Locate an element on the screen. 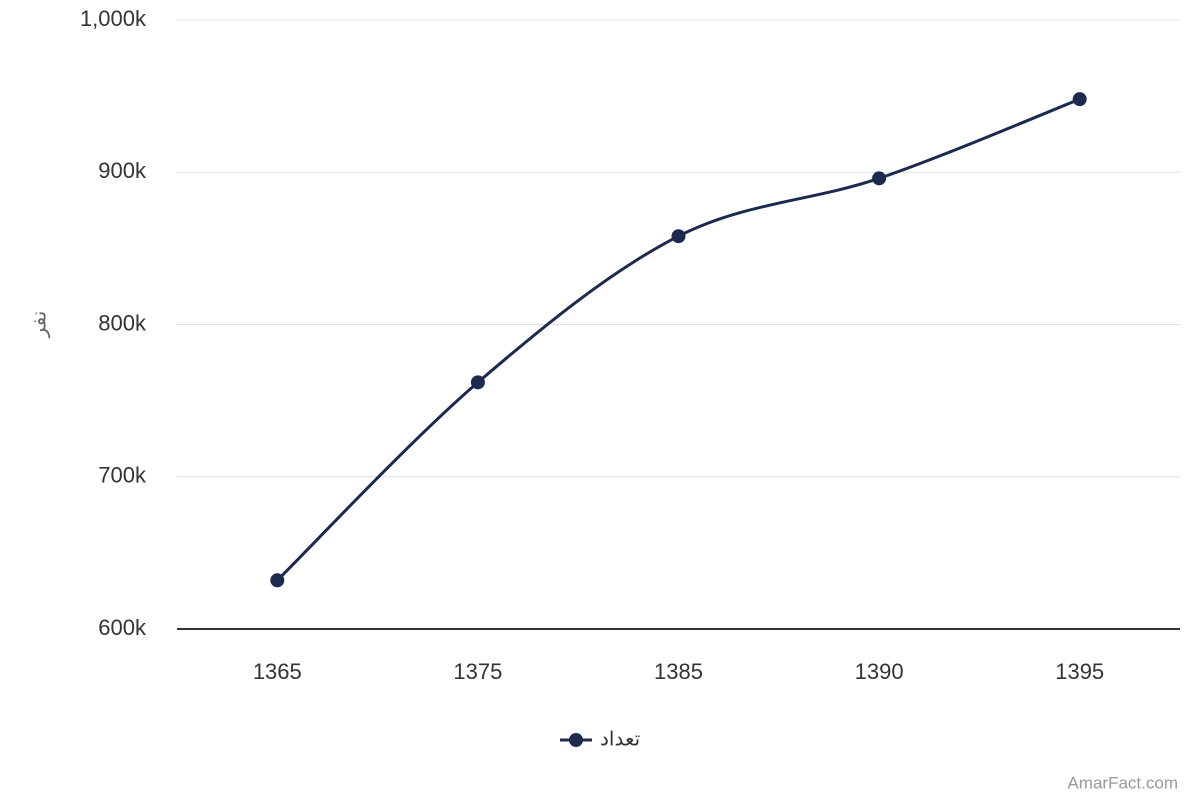 Image resolution: width=1200 pixels, height=800 pixels. y-tick-label: 700k is located at coordinates (122, 475).